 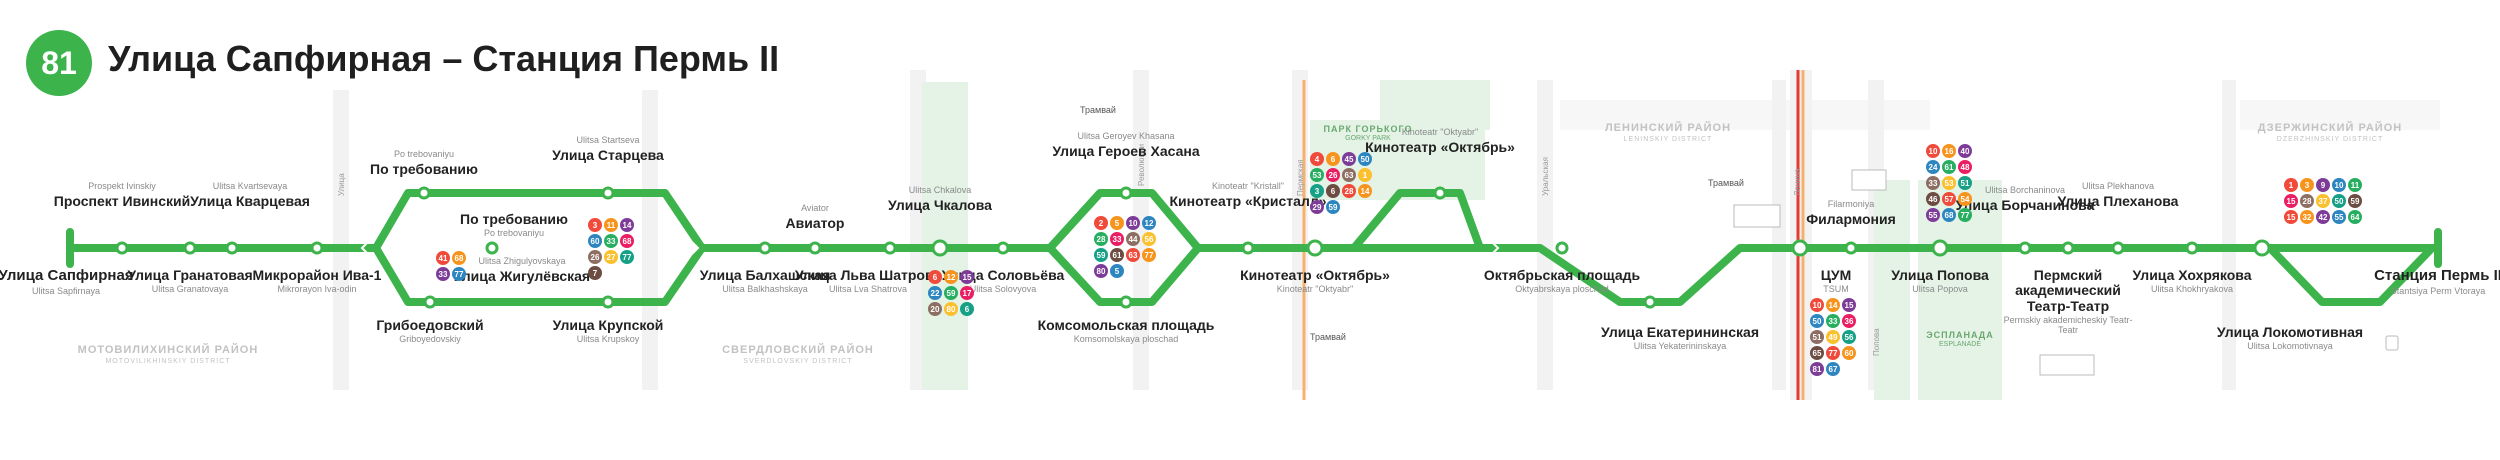 I want to click on transfer-route-badge: 20, so click(x=935, y=309).